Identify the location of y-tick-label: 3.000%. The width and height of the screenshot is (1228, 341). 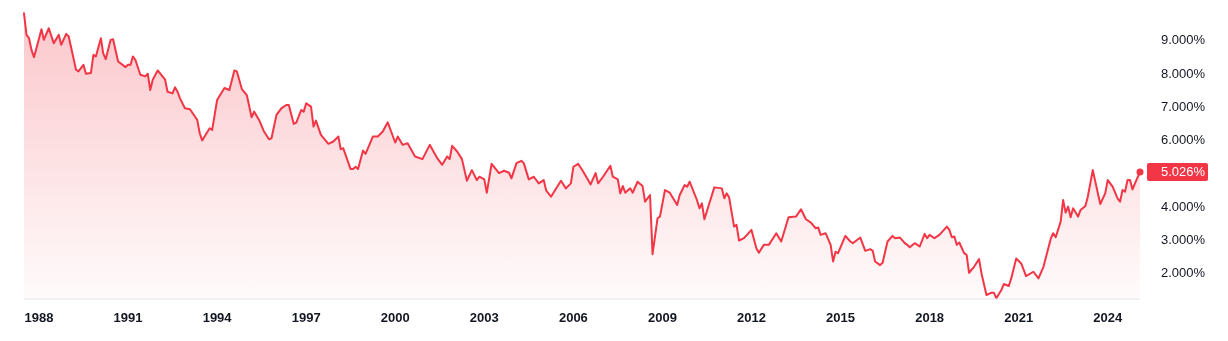
(1183, 239).